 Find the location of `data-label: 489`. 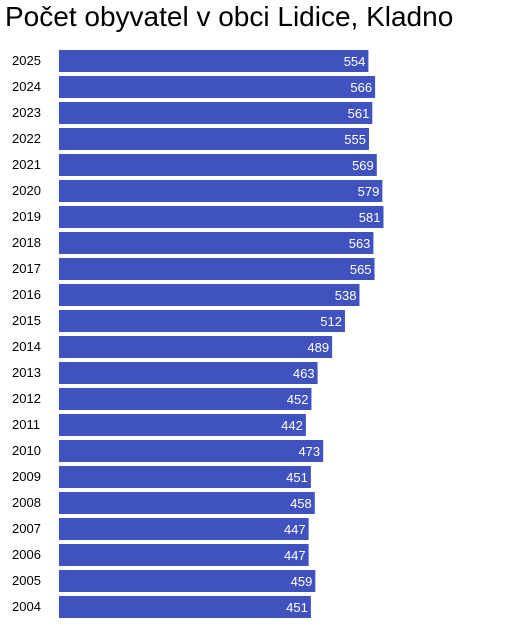

data-label: 489 is located at coordinates (318, 347).